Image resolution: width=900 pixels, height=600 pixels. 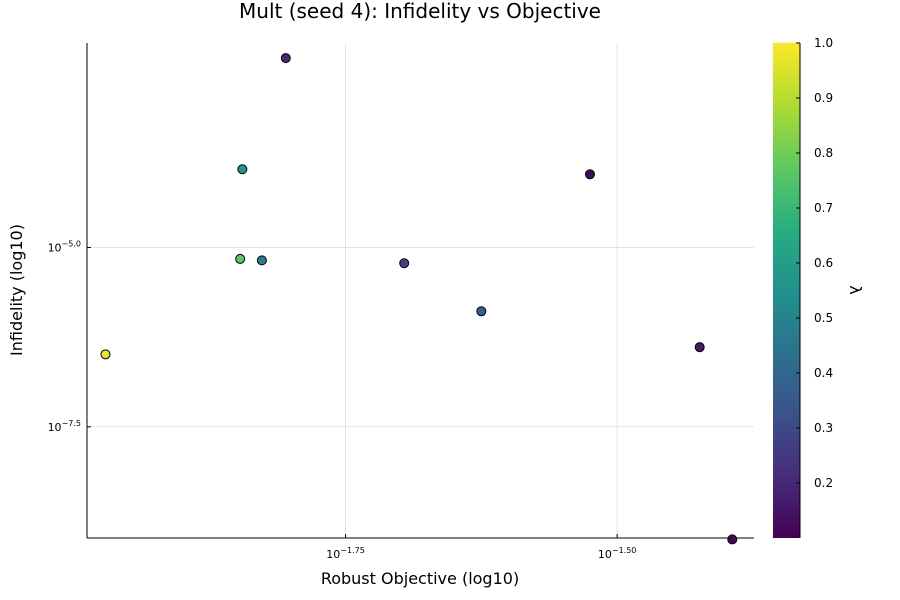 What do you see at coordinates (823, 428) in the screenshot?
I see `colorbar-tick-label: 0.3` at bounding box center [823, 428].